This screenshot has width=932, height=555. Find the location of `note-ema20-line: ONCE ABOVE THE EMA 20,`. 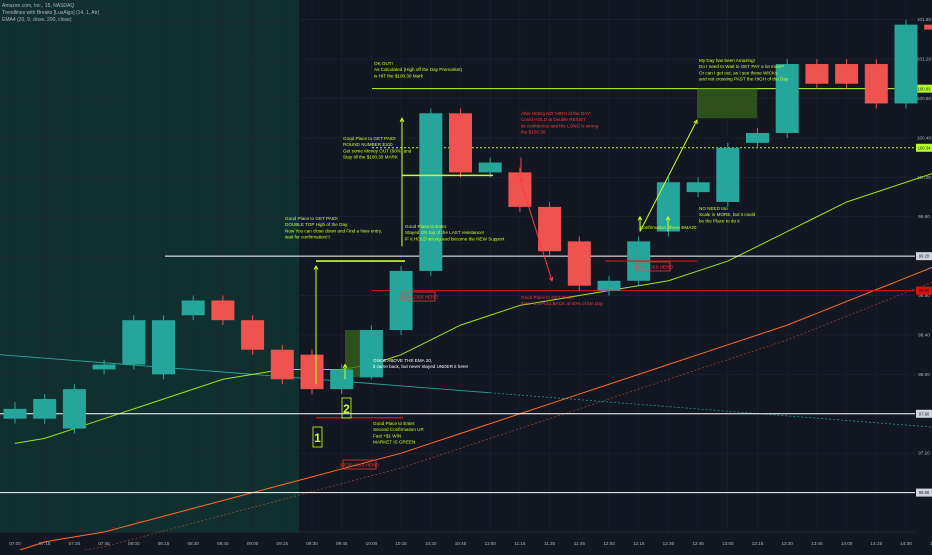

note-ema20-line: ONCE ABOVE THE EMA 20, is located at coordinates (402, 360).